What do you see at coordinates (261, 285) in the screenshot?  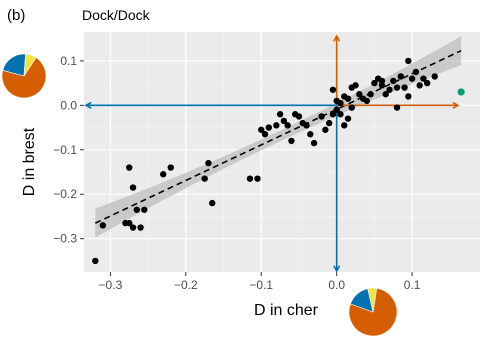 I see `x-tick-label: −0.1` at bounding box center [261, 285].